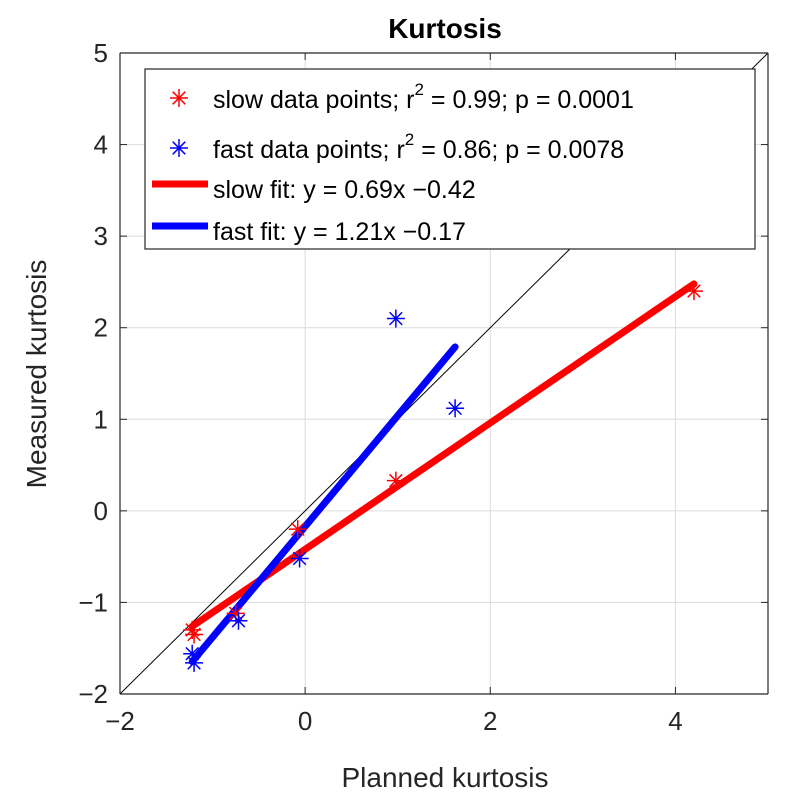 This screenshot has width=787, height=805. What do you see at coordinates (101, 145) in the screenshot?
I see `y-tick-label-6: 4` at bounding box center [101, 145].